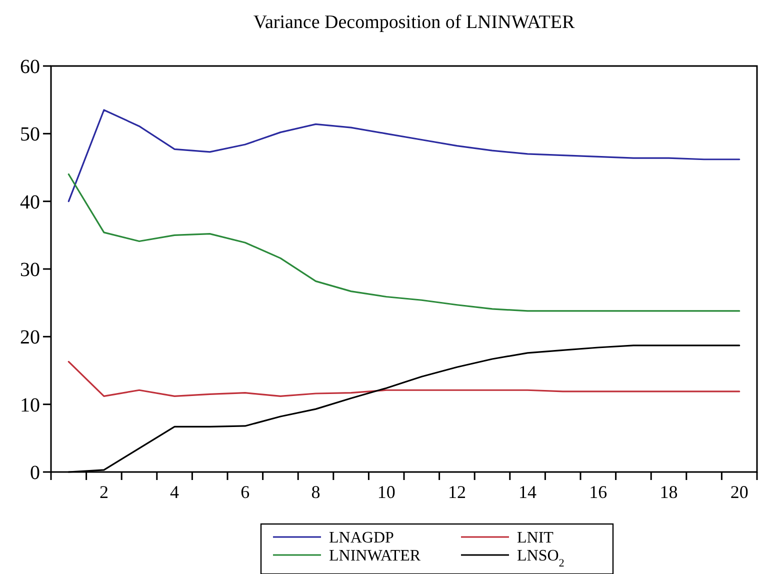 The height and width of the screenshot is (574, 762). Describe the element at coordinates (175, 492) in the screenshot. I see `x-tick-label: 4` at that location.